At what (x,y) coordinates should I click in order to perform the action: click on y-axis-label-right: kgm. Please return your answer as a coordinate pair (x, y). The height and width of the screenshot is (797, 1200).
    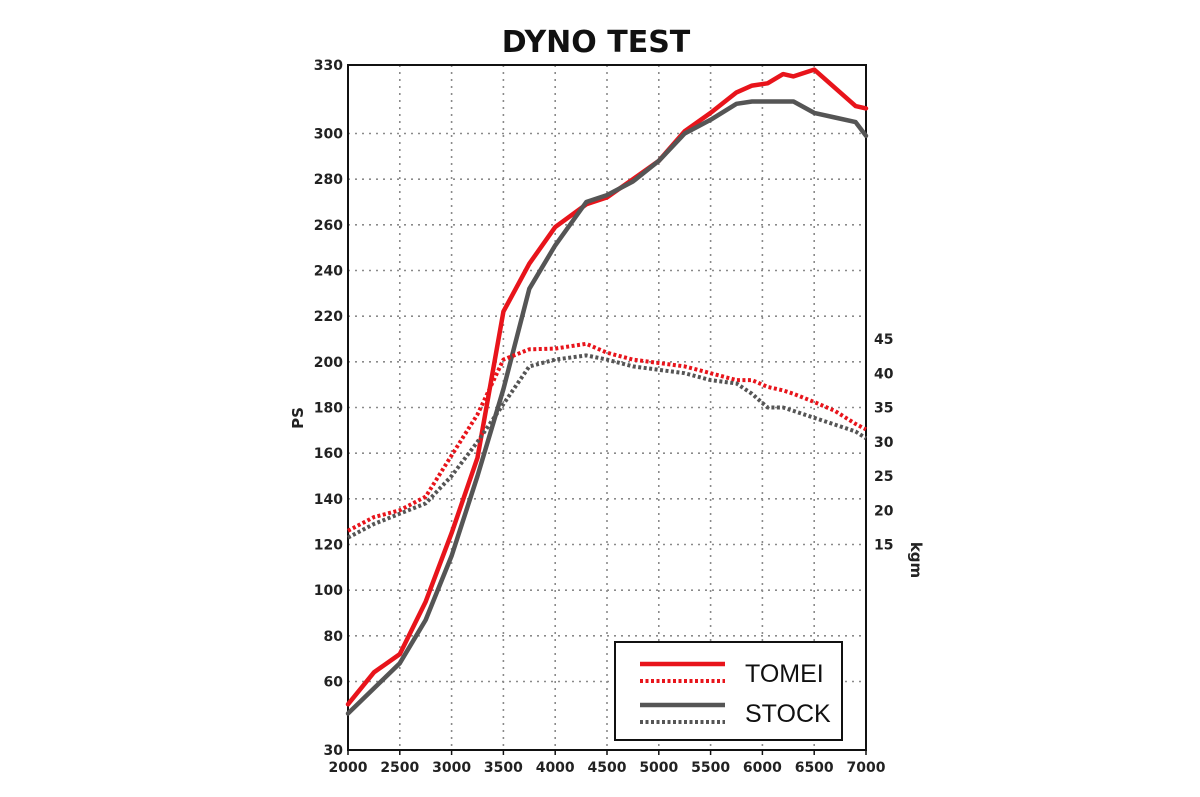
    Looking at the image, I should click on (916, 560).